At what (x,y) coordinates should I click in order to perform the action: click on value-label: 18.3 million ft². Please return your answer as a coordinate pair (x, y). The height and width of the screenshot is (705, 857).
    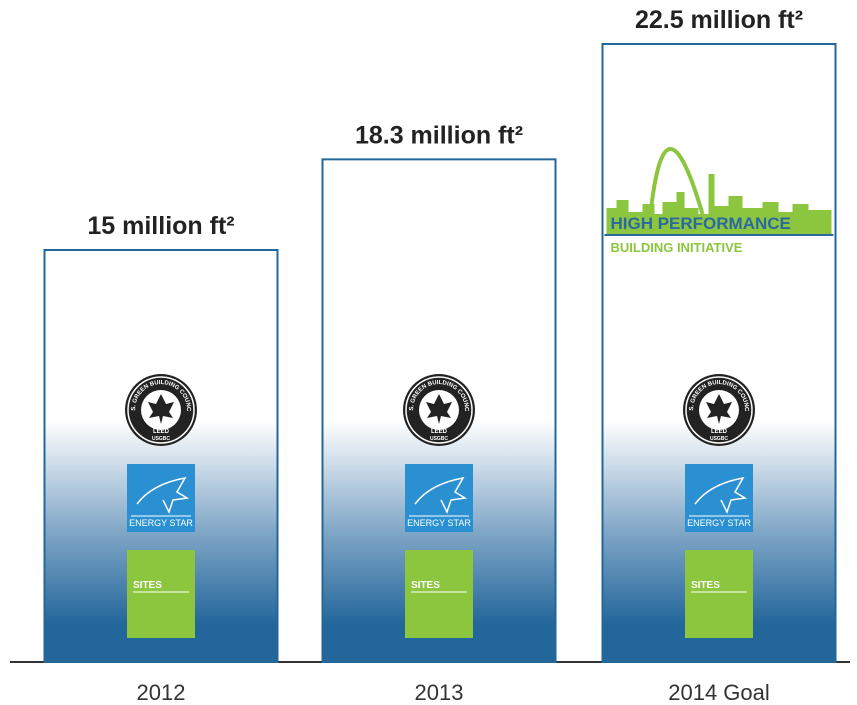
    Looking at the image, I should click on (439, 135).